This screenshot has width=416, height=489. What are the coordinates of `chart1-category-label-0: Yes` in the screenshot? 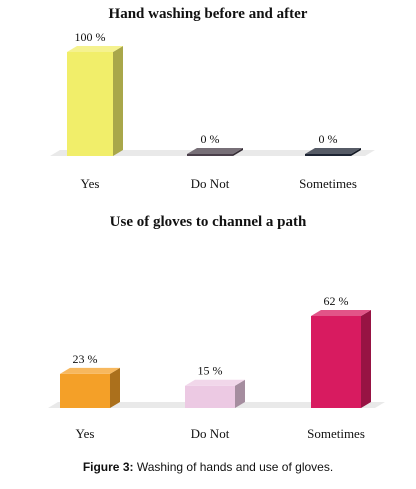 It's located at (85, 433).